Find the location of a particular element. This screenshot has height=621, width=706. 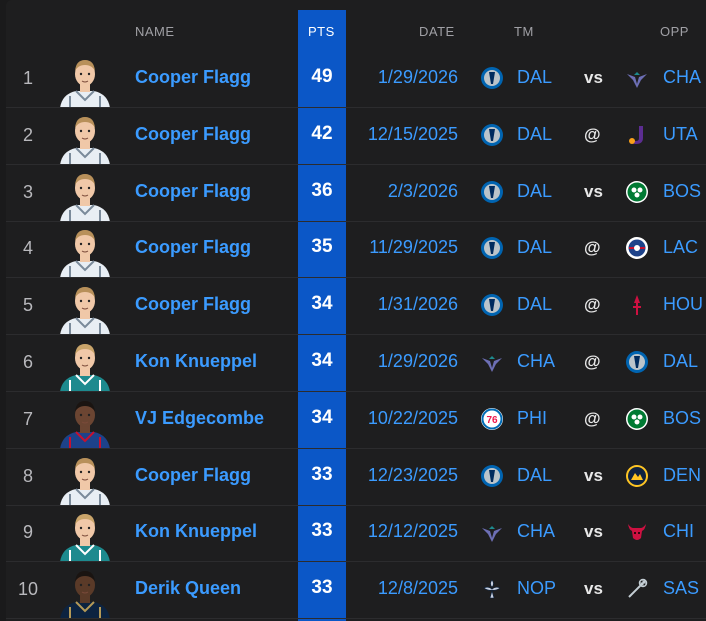

pelicans-team-logo-icon is located at coordinates (492, 589).